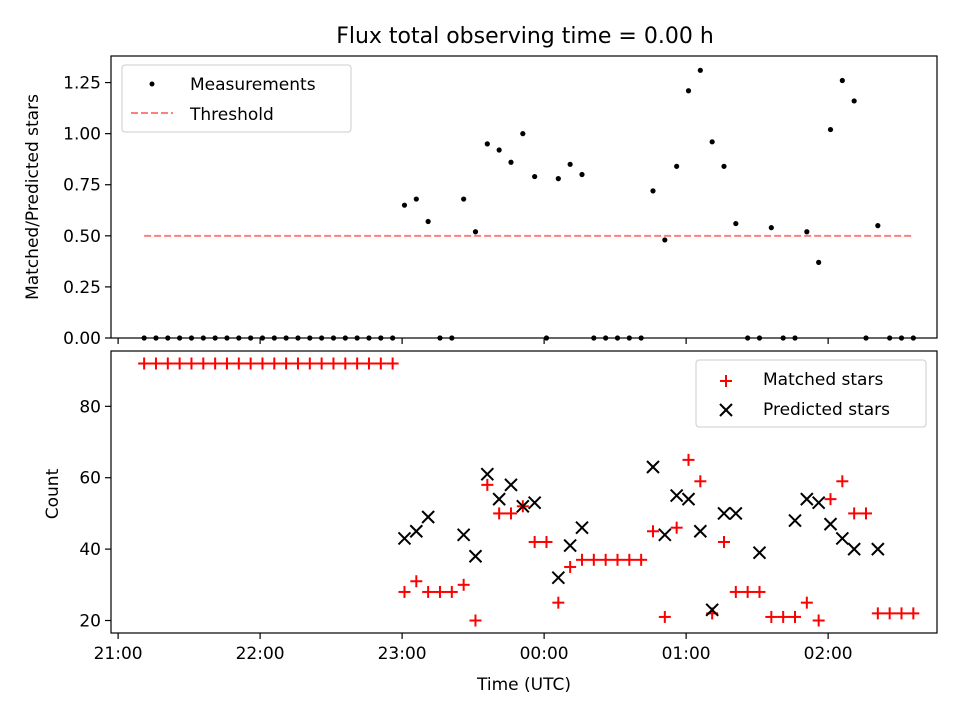 The height and width of the screenshot is (720, 960). What do you see at coordinates (811, 393) in the screenshot?
I see `bottom-legend-box` at bounding box center [811, 393].